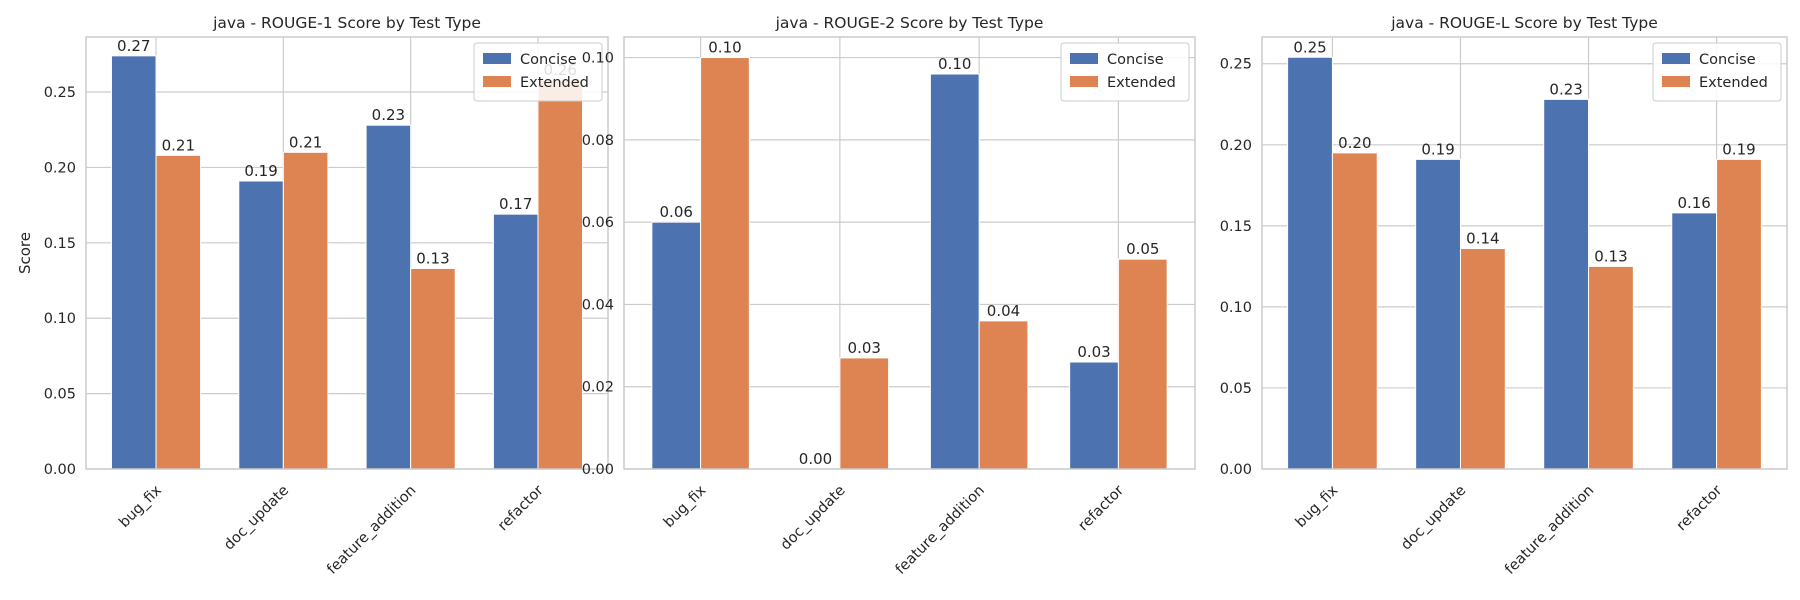 This screenshot has width=1800, height=600. Describe the element at coordinates (1309, 47) in the screenshot. I see `bar-value-label: 0.25` at that location.